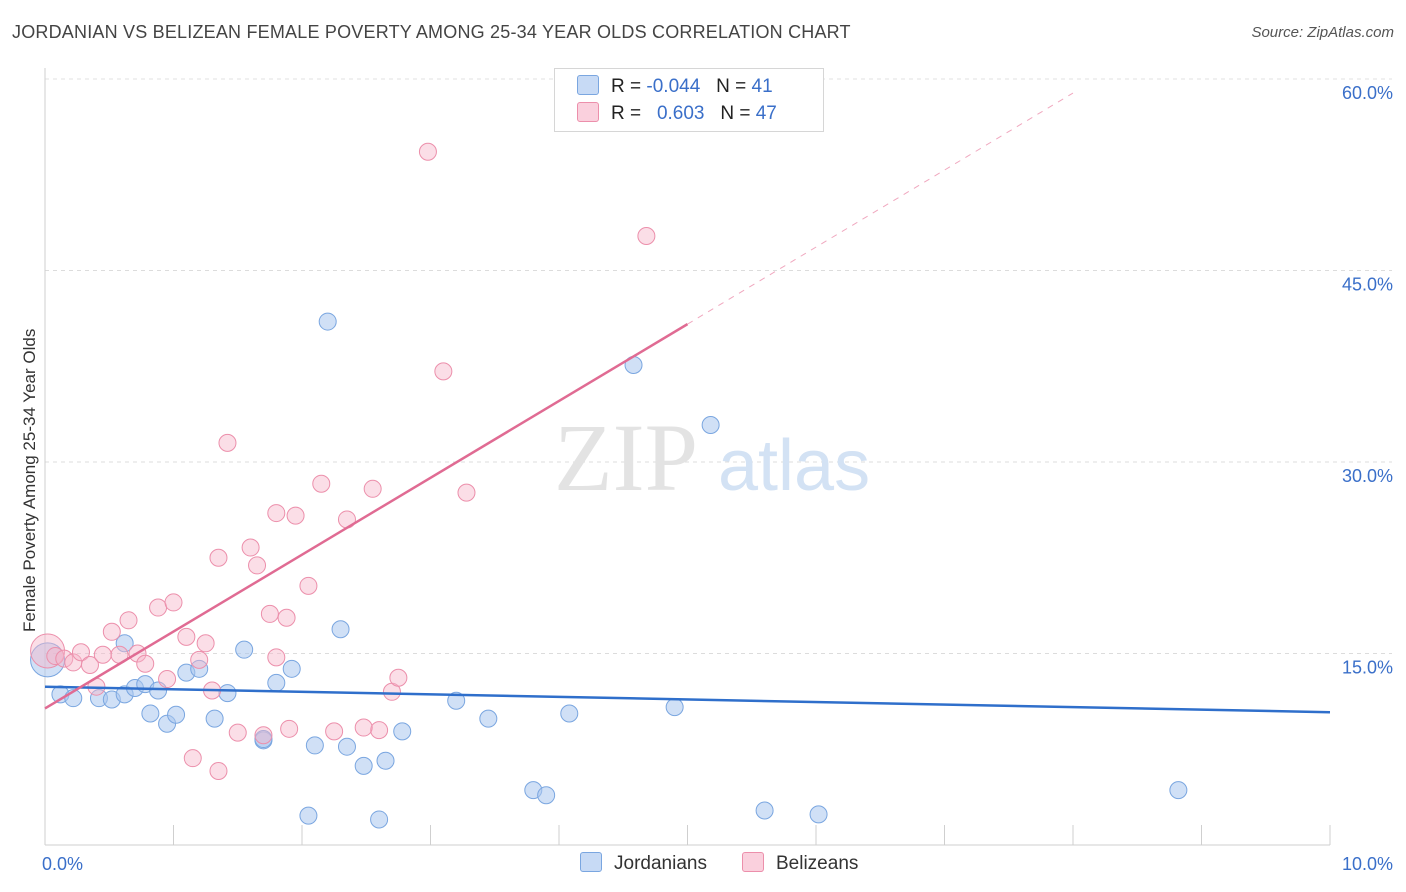 The image size is (1406, 892). What do you see at coordinates (794, 466) in the screenshot?
I see `watermark-atlas: atlas` at bounding box center [794, 466].